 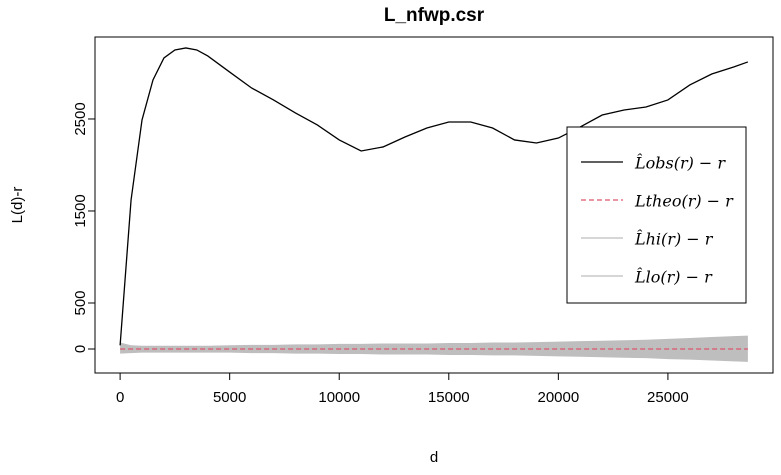 I want to click on y-axis-label: L(d)-r, so click(x=17, y=205).